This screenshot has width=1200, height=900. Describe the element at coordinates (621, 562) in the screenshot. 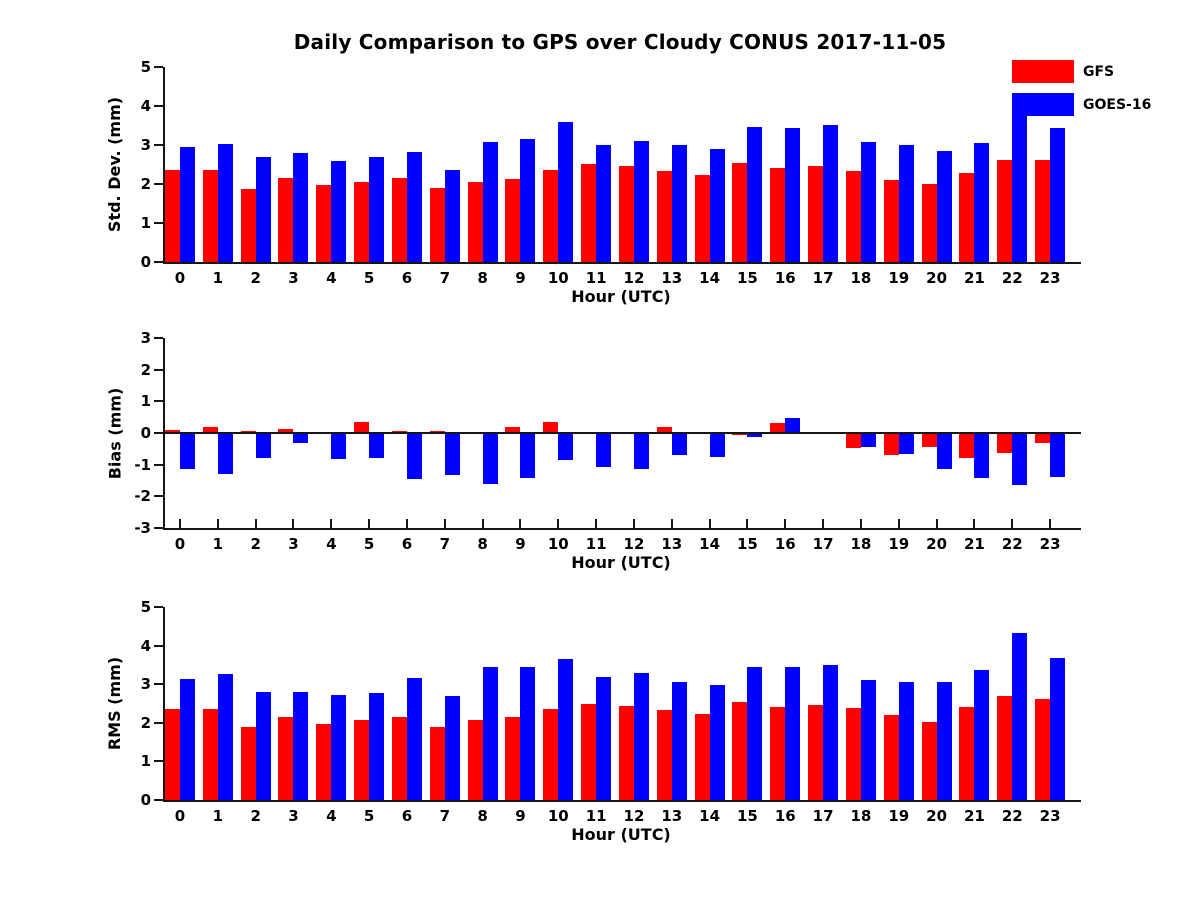

I see `bias-x-axis-label: Hour (UTC)` at that location.